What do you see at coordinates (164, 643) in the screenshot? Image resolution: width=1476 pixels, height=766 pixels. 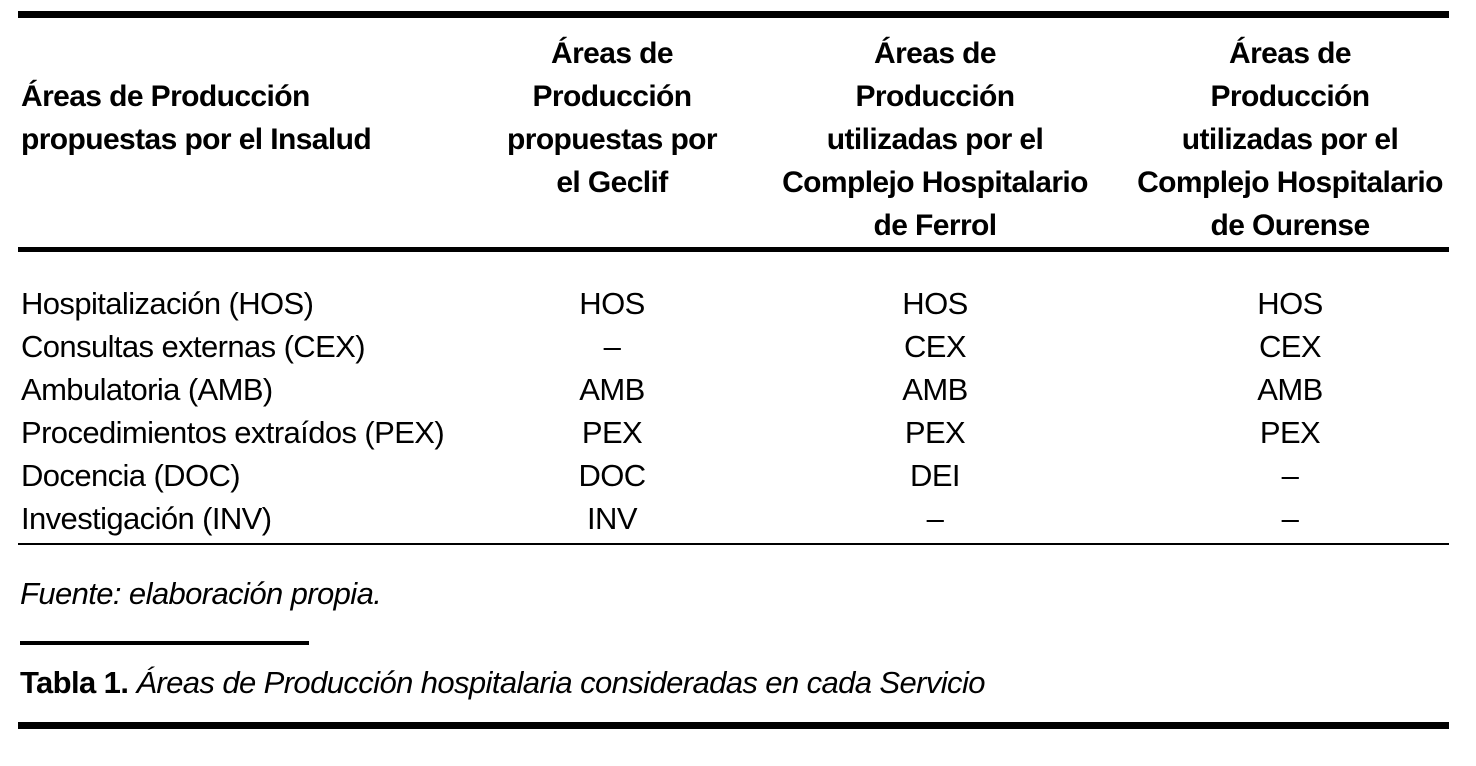 I see `caption-divider` at bounding box center [164, 643].